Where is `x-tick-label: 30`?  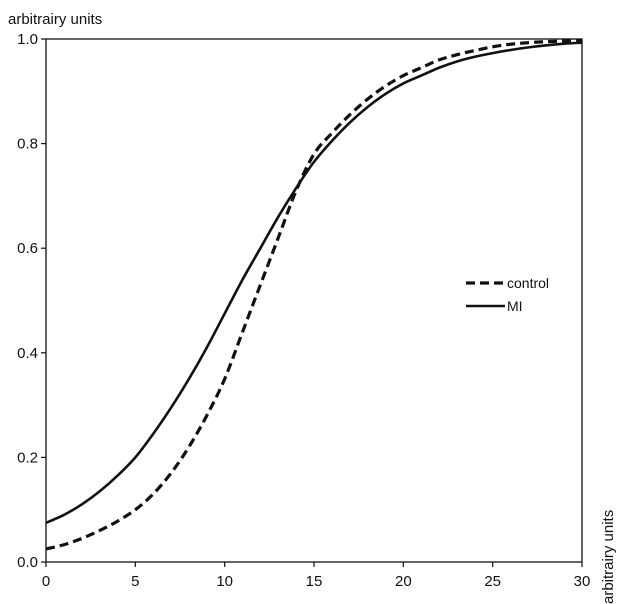
x-tick-label: 30 is located at coordinates (582, 581).